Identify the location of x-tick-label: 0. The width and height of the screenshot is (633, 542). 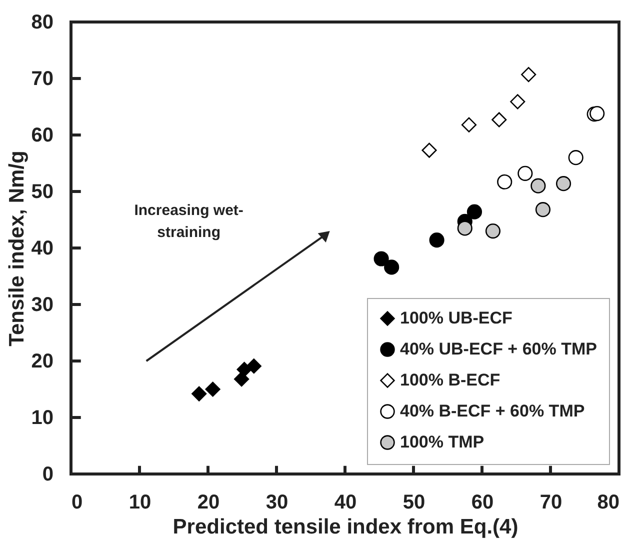
(77, 503).